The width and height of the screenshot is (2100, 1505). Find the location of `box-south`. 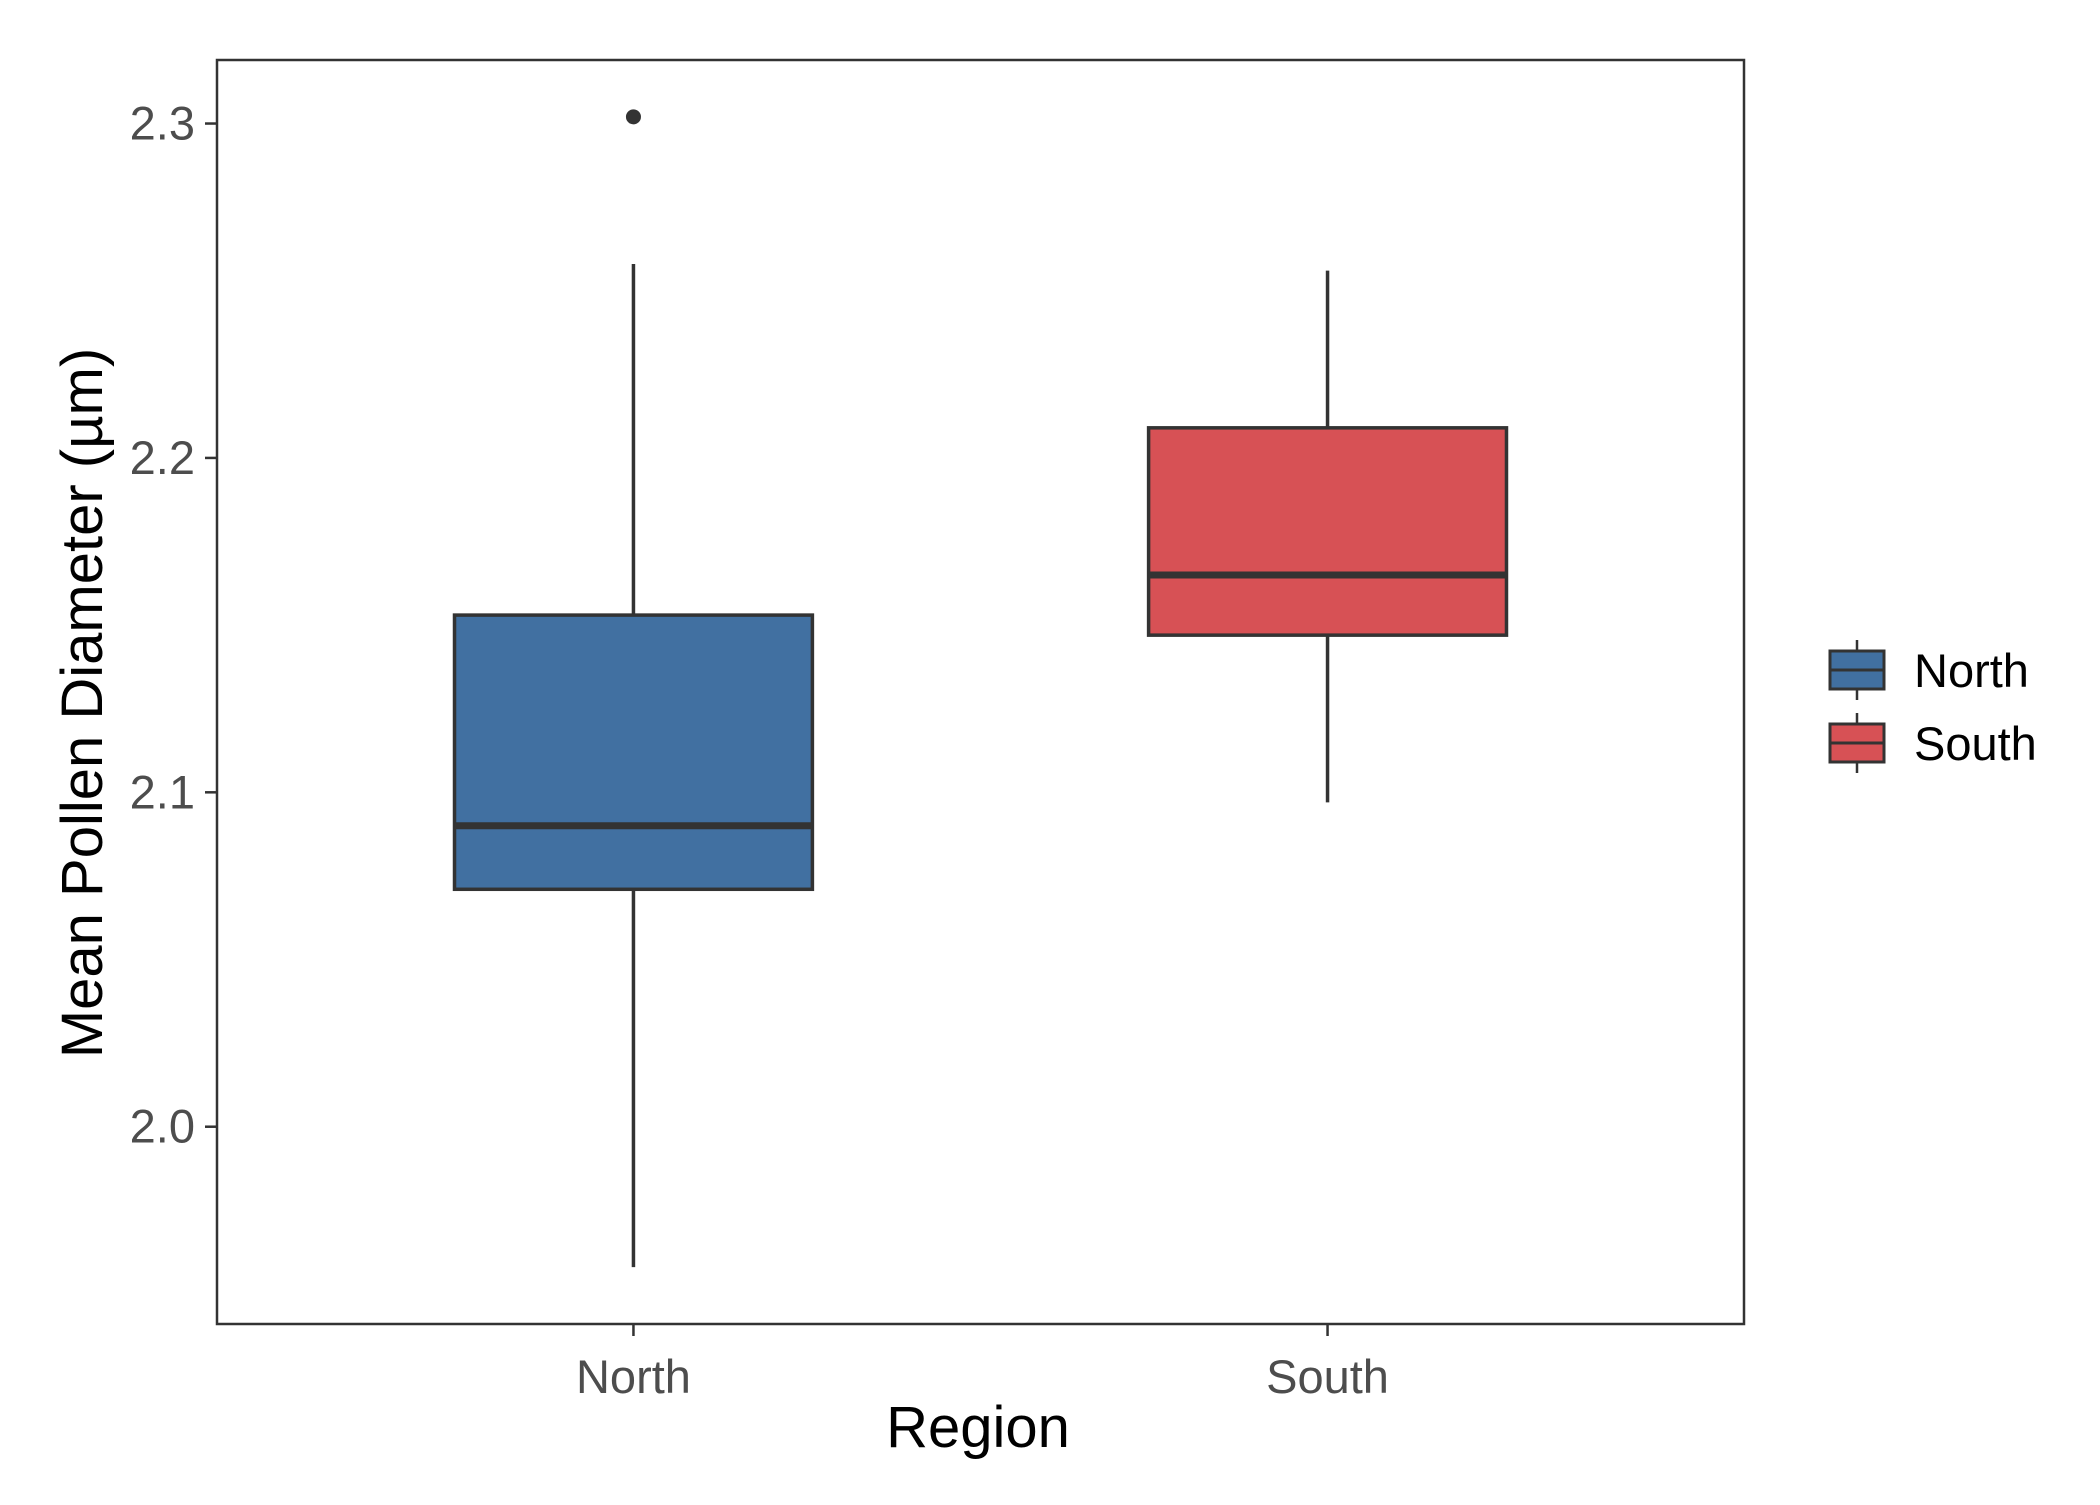

box-south is located at coordinates (1327, 536).